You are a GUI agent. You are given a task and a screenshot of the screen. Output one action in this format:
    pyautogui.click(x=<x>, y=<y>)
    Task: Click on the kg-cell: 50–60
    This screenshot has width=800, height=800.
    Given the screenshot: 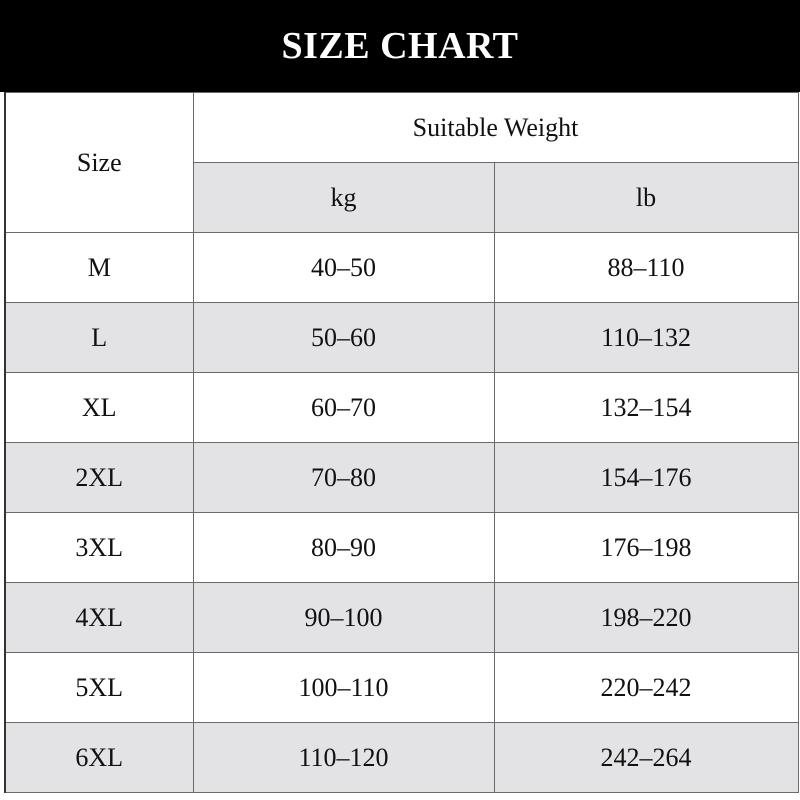 What is the action you would take?
    pyautogui.click(x=343, y=337)
    